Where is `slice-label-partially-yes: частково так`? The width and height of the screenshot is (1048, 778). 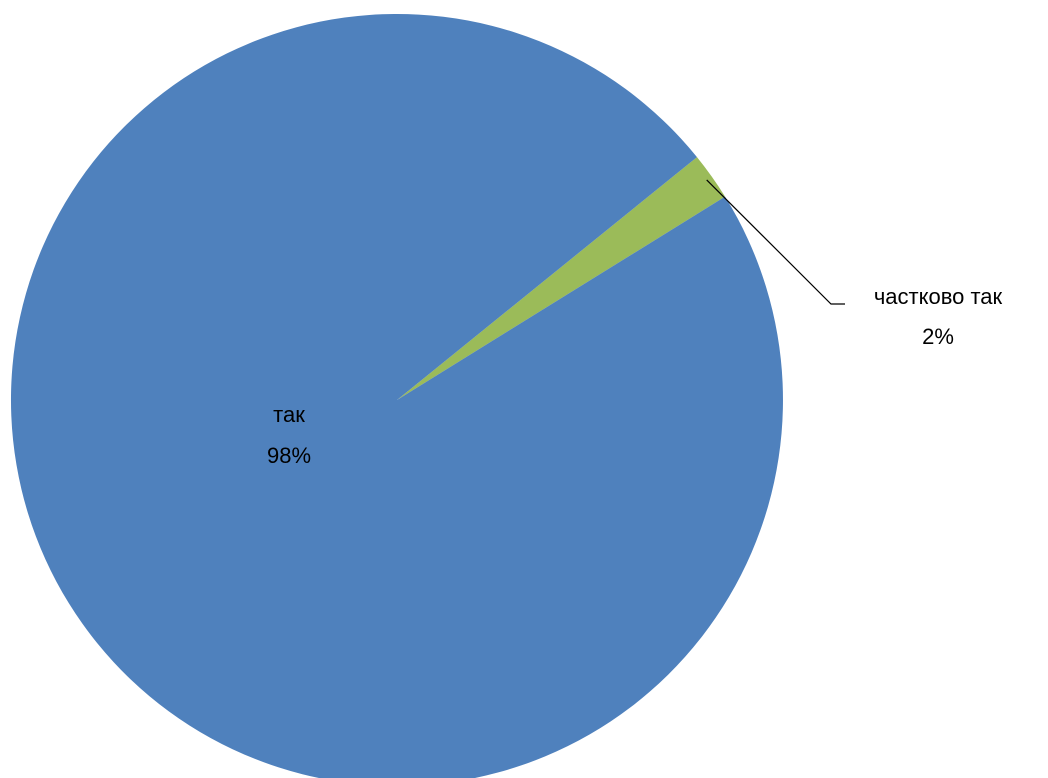
slice-label-partially-yes: частково так is located at coordinates (938, 296).